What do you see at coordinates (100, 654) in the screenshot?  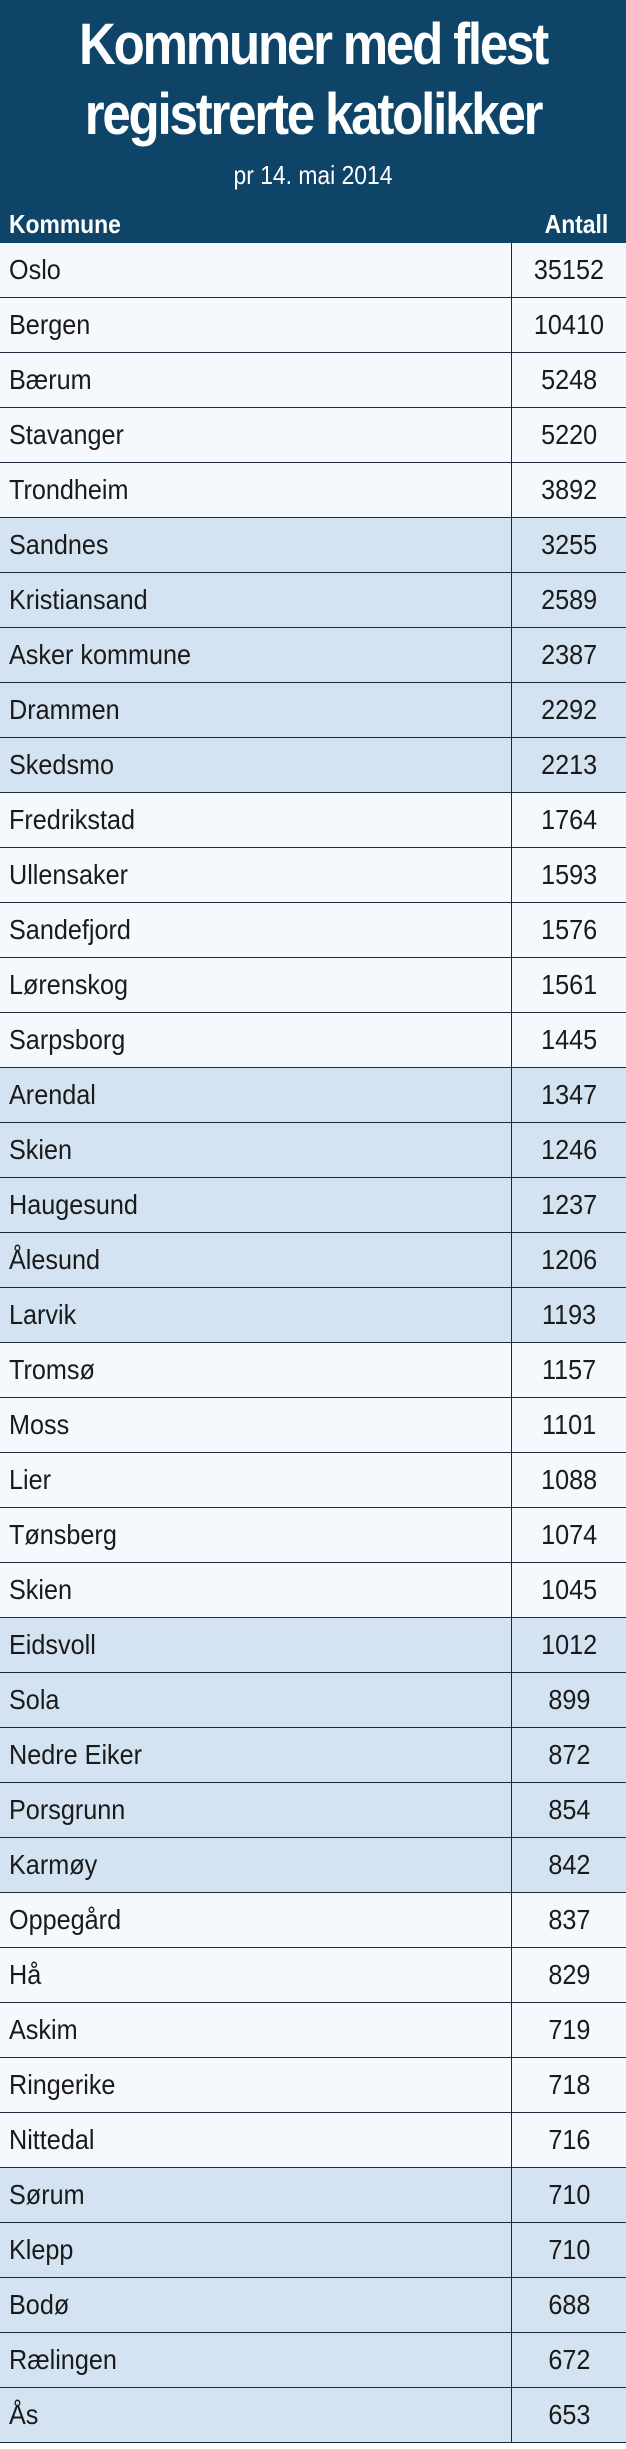 I see `kommune-label: Asker kommune` at bounding box center [100, 654].